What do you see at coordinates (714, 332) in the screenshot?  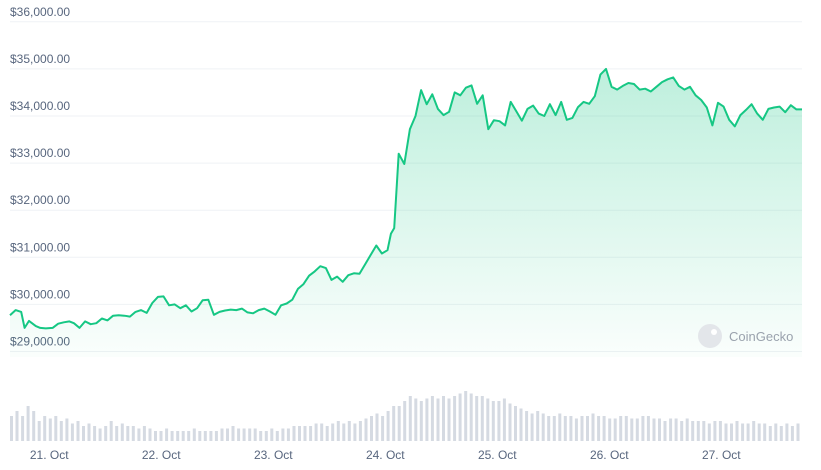 I see `coingecko-logo-eye-icon` at bounding box center [714, 332].